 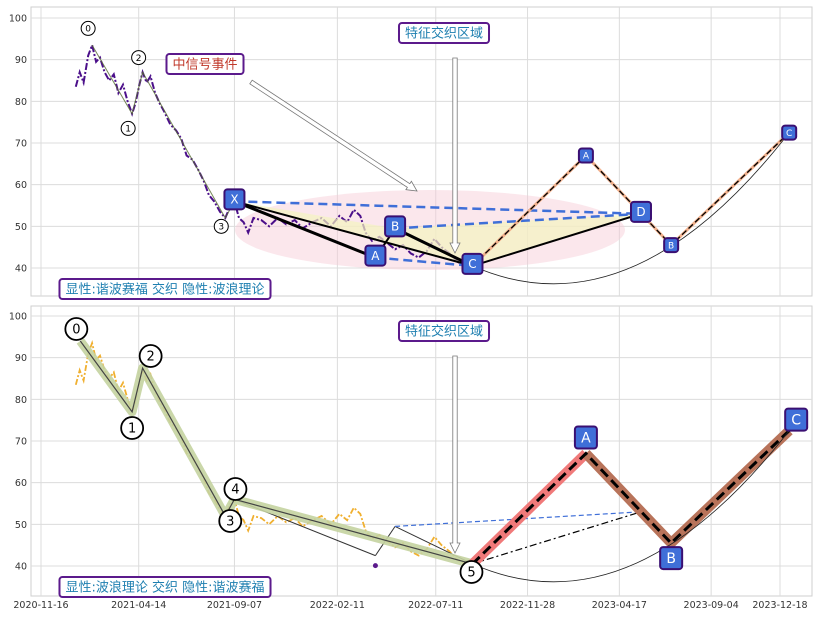 I want to click on x-tick-label: 2021-09-07, so click(x=234, y=605).